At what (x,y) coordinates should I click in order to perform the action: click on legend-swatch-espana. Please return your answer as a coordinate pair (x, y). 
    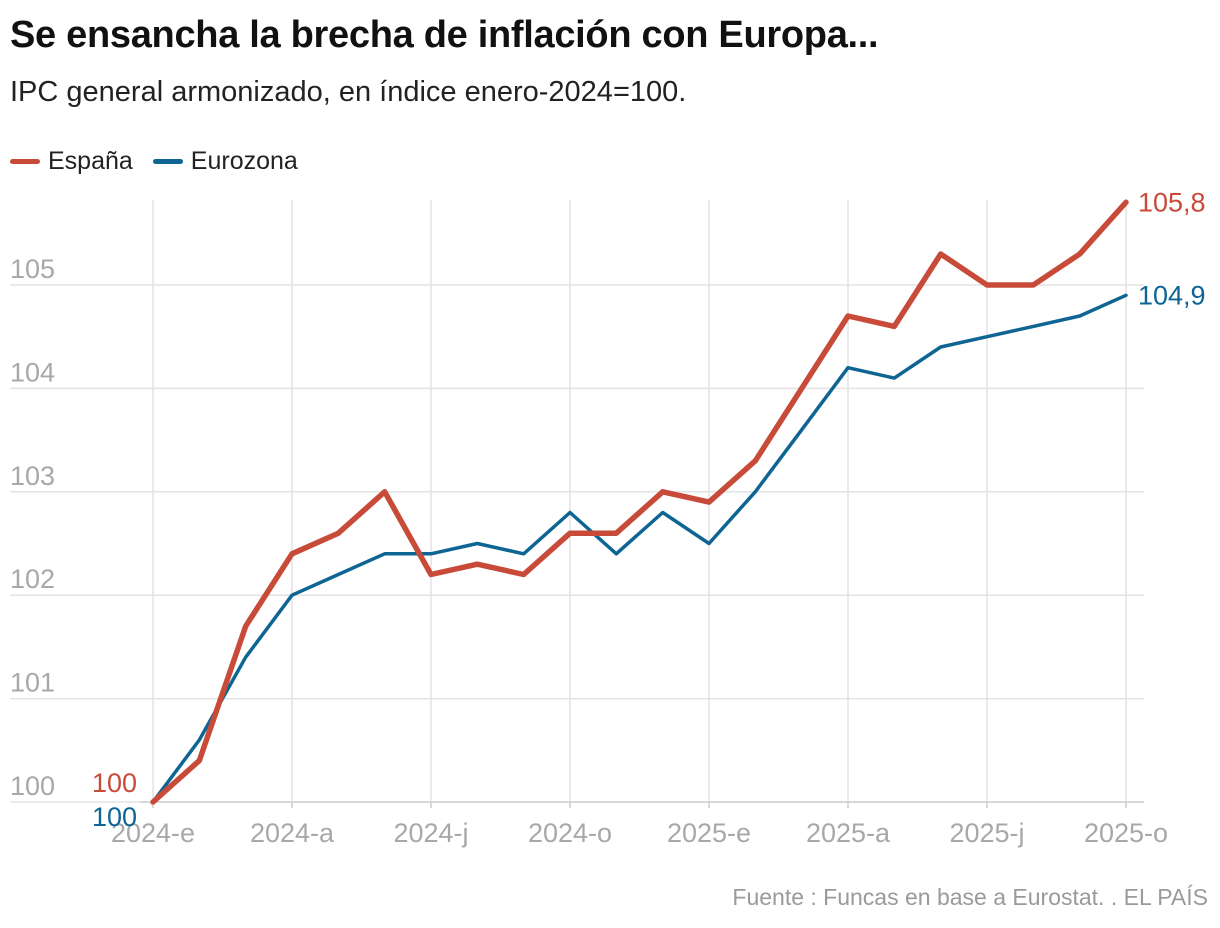
    Looking at the image, I should click on (25, 161).